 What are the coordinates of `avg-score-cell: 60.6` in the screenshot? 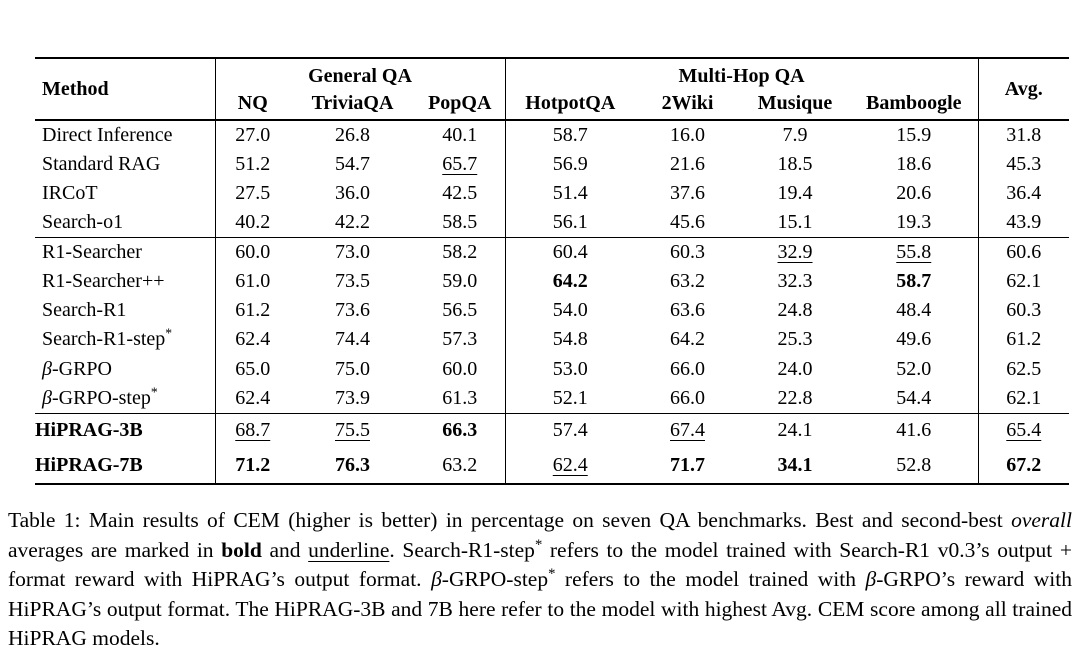 It's located at (1024, 252).